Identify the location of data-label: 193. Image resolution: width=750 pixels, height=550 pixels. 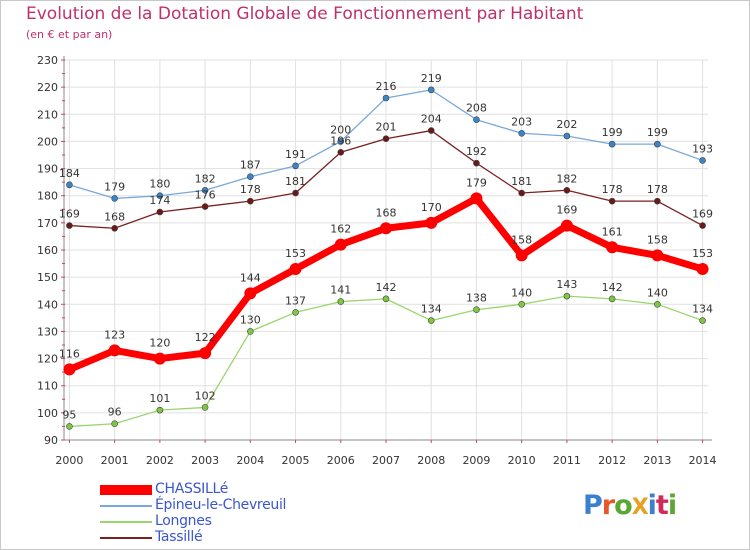
(702, 148).